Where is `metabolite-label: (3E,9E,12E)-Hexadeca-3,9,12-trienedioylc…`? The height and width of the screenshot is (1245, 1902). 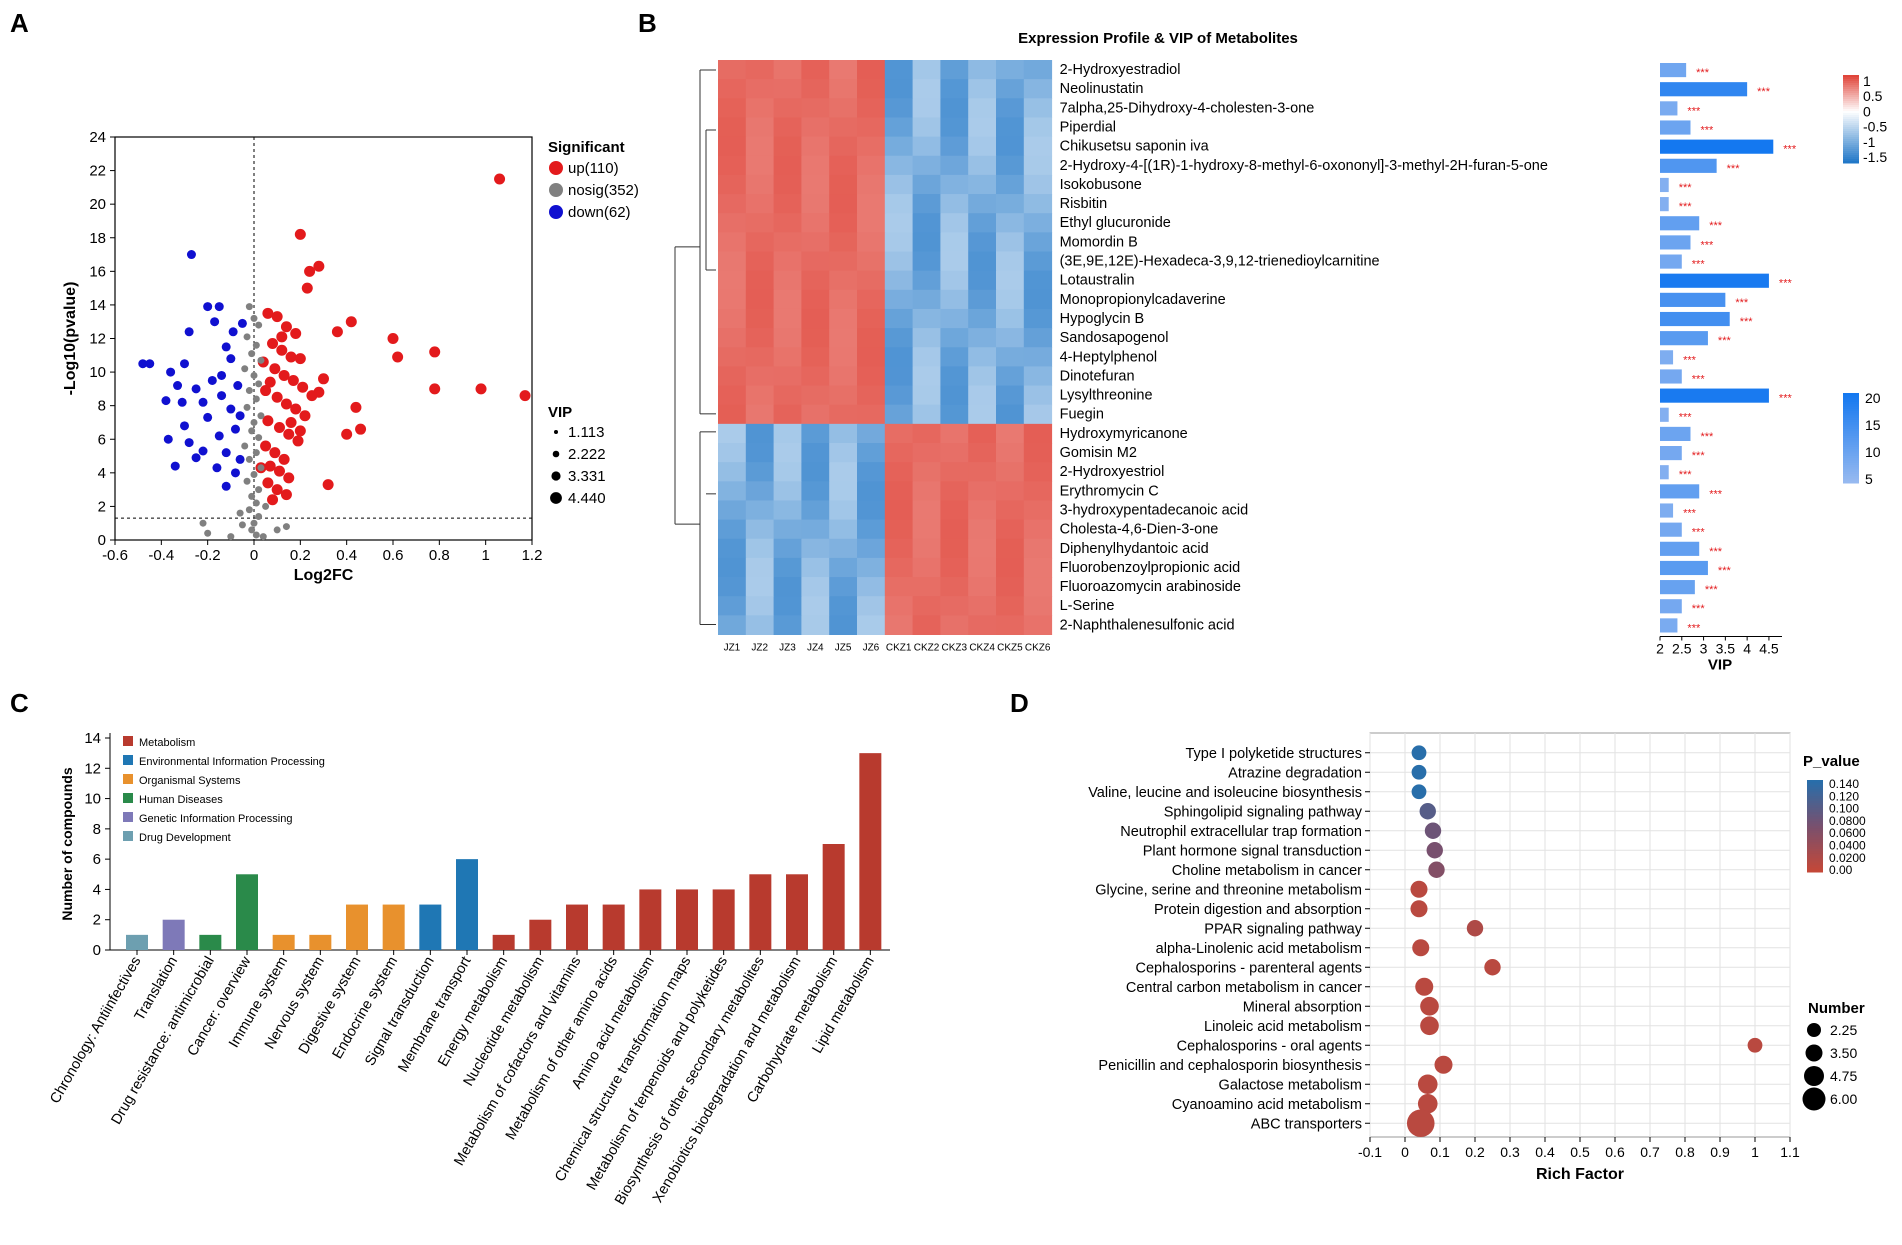 metabolite-label: (3E,9E,12E)-Hexadeca-3,9,12-trienedioylc… is located at coordinates (1220, 262).